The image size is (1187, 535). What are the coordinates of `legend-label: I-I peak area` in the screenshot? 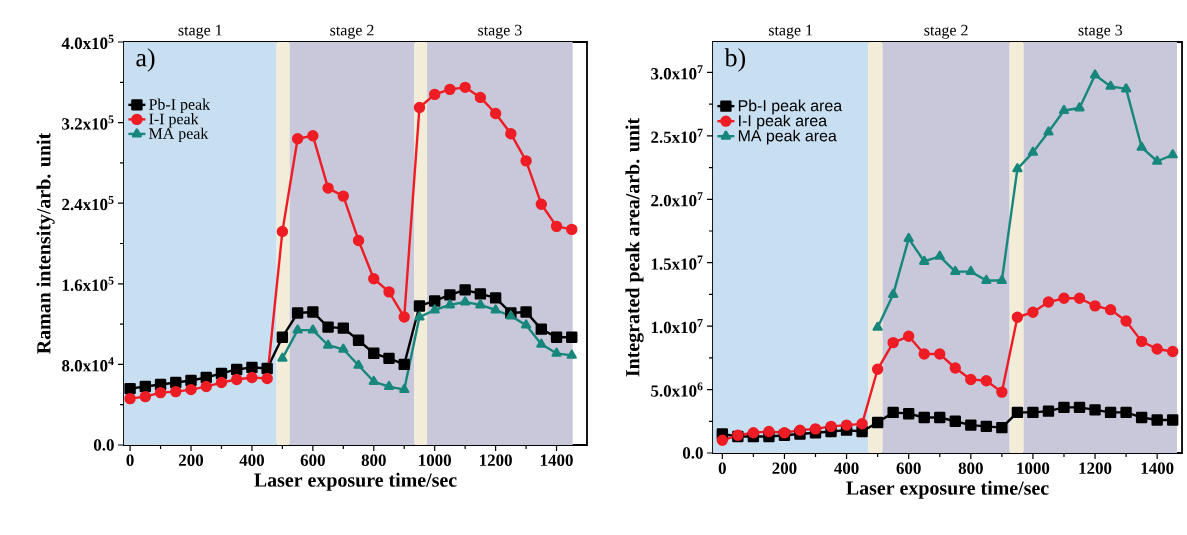 It's located at (783, 122).